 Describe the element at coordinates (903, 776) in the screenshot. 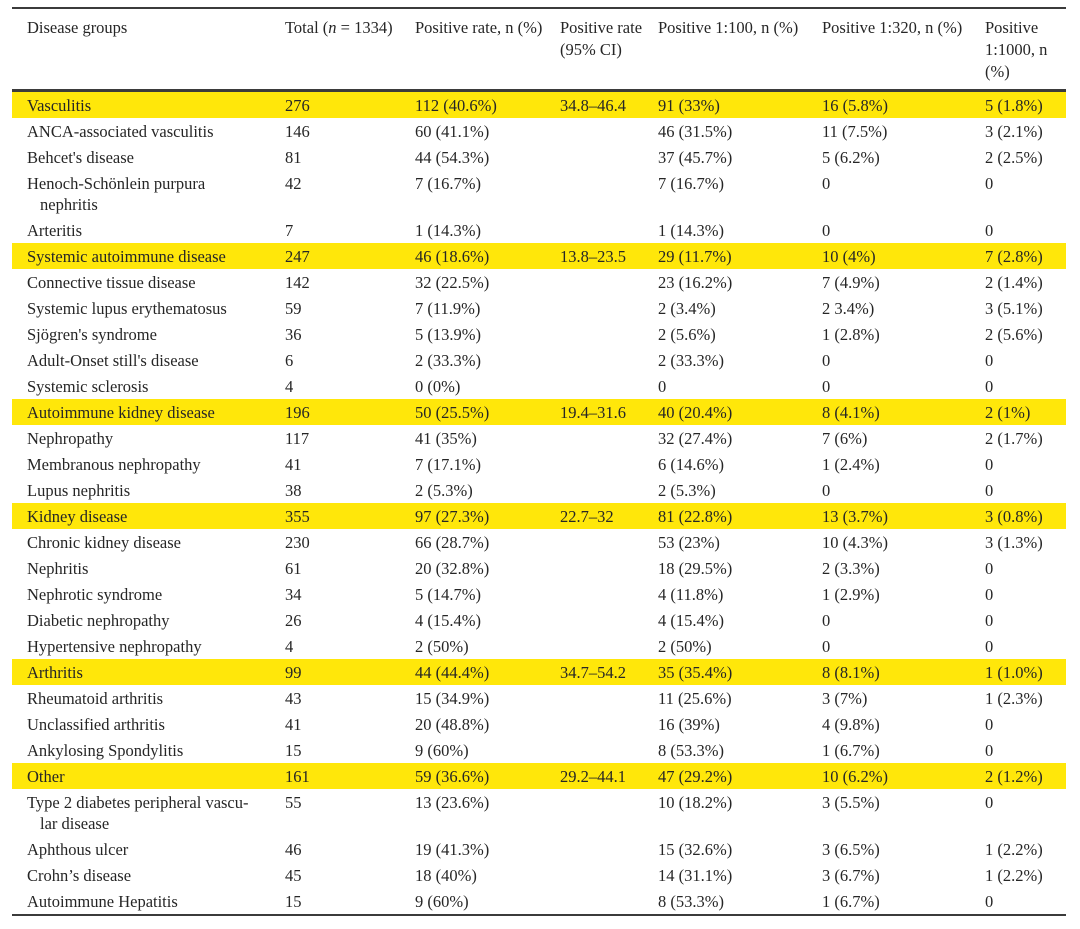

I see `cell-positive-320: 10 (6.2%)` at that location.